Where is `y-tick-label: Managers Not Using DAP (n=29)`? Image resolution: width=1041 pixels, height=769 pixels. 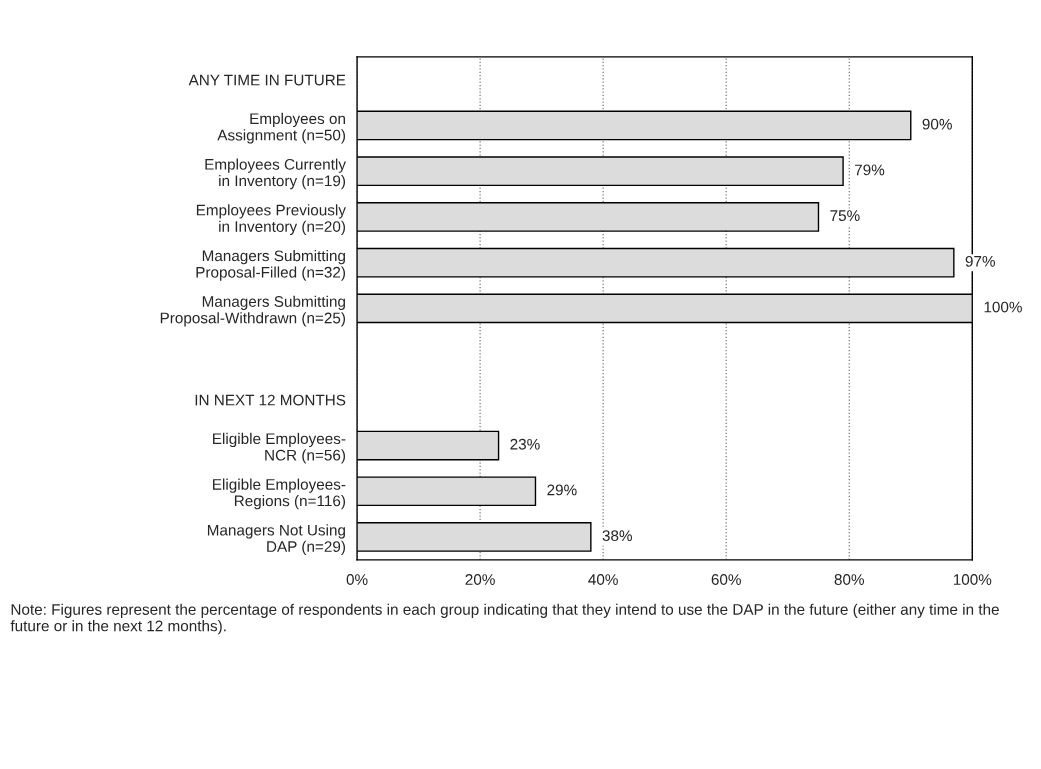
y-tick-label: Managers Not Using DAP (n=29) is located at coordinates (276, 540).